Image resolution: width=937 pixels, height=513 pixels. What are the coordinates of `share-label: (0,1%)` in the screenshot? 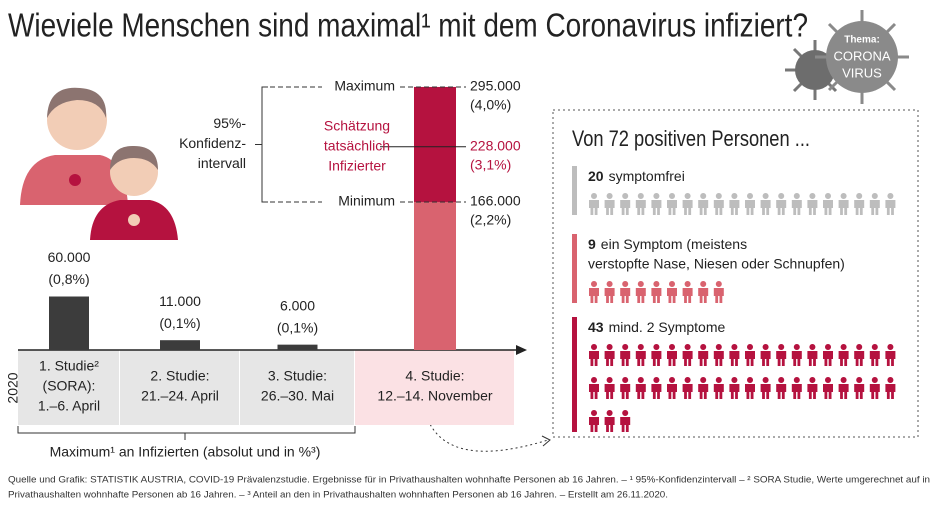 It's located at (179, 323).